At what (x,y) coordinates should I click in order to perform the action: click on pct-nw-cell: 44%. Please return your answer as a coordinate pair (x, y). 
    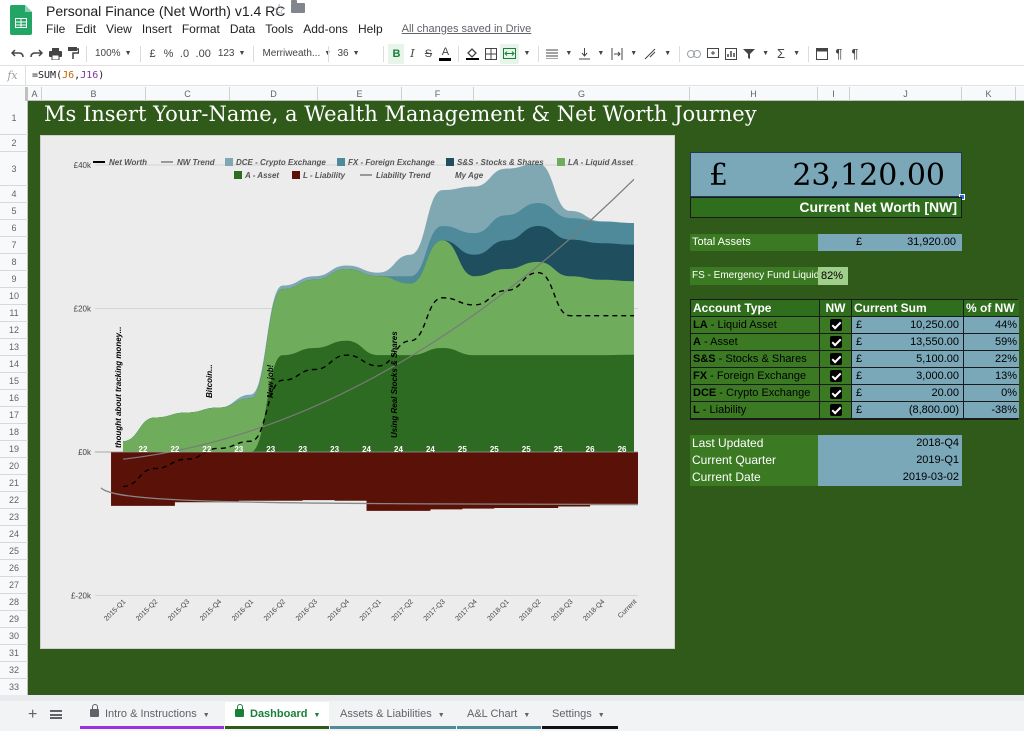
    Looking at the image, I should click on (991, 325).